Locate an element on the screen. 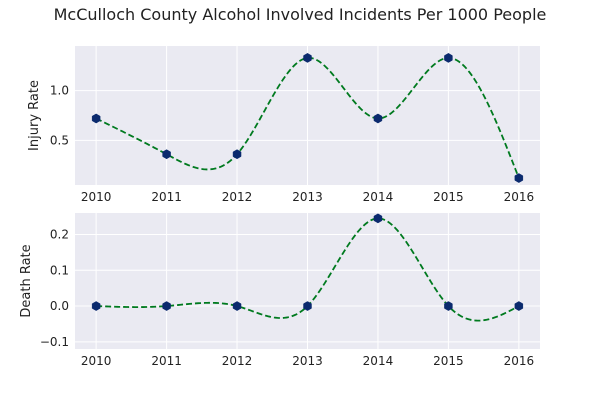 Image resolution: width=600 pixels, height=400 pixels. y-tick-label: 0.5 is located at coordinates (59, 140).